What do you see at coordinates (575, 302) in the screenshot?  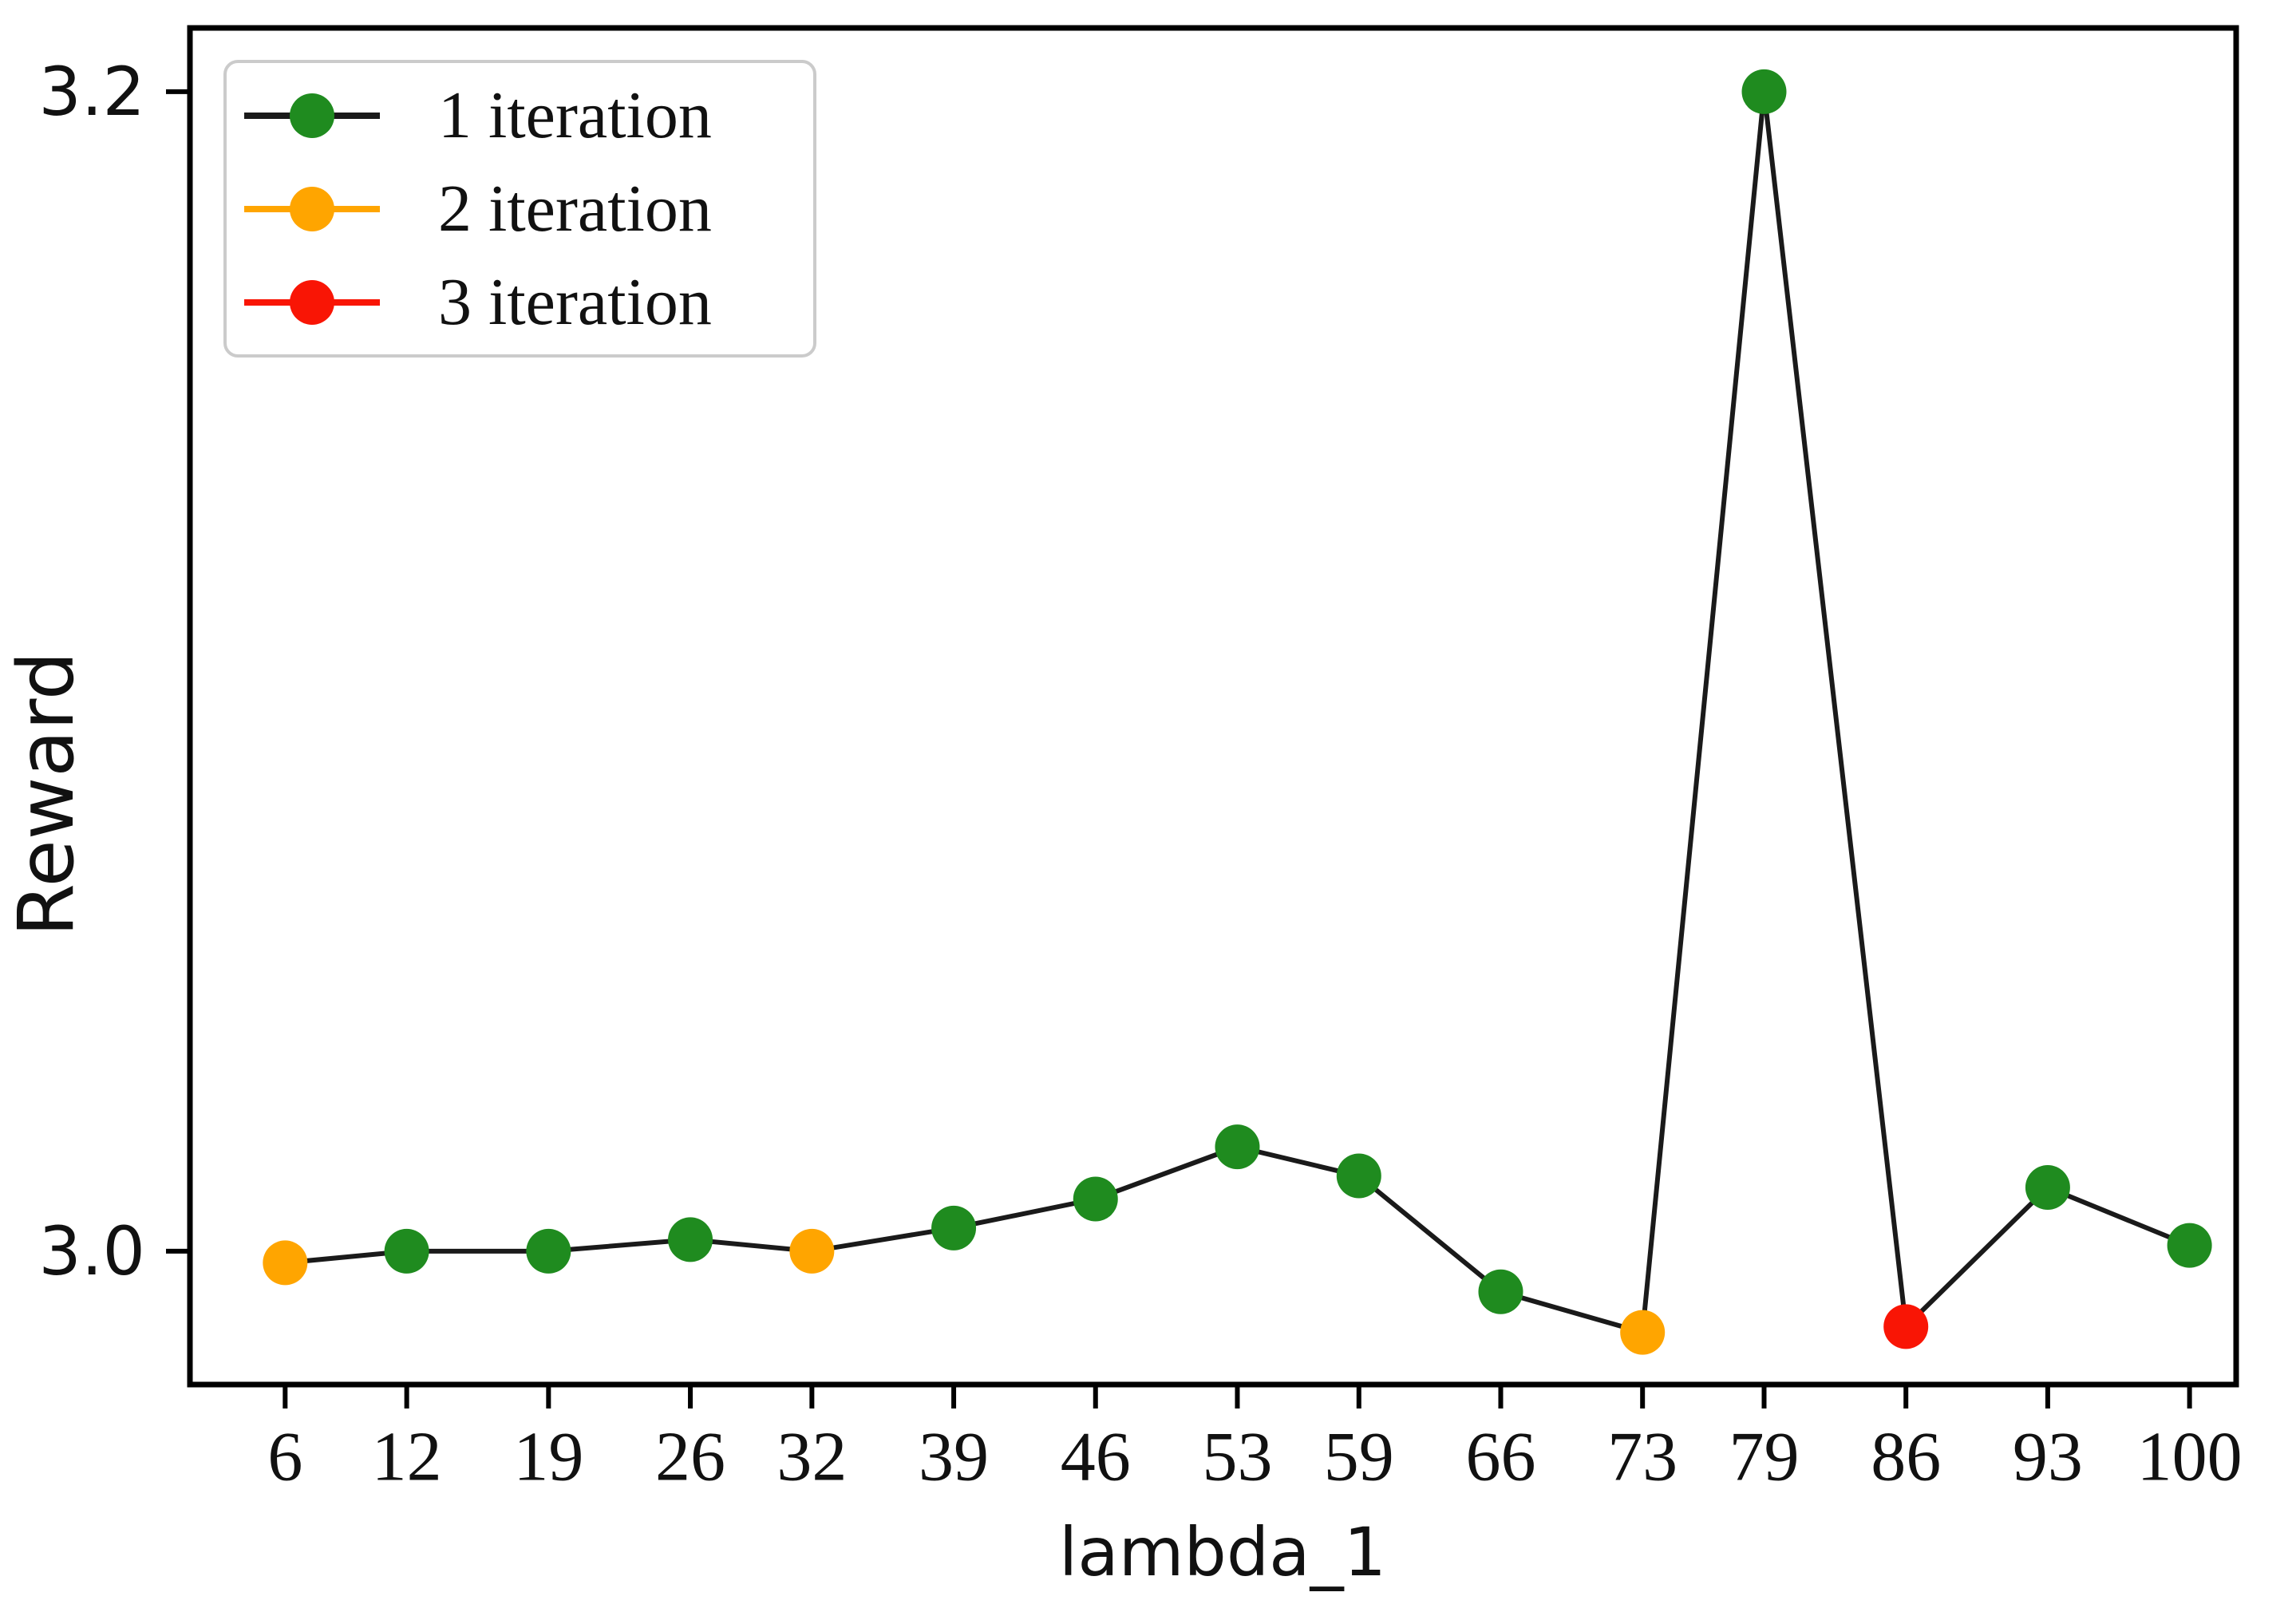 I see `legend-label: 3 iteration` at bounding box center [575, 302].